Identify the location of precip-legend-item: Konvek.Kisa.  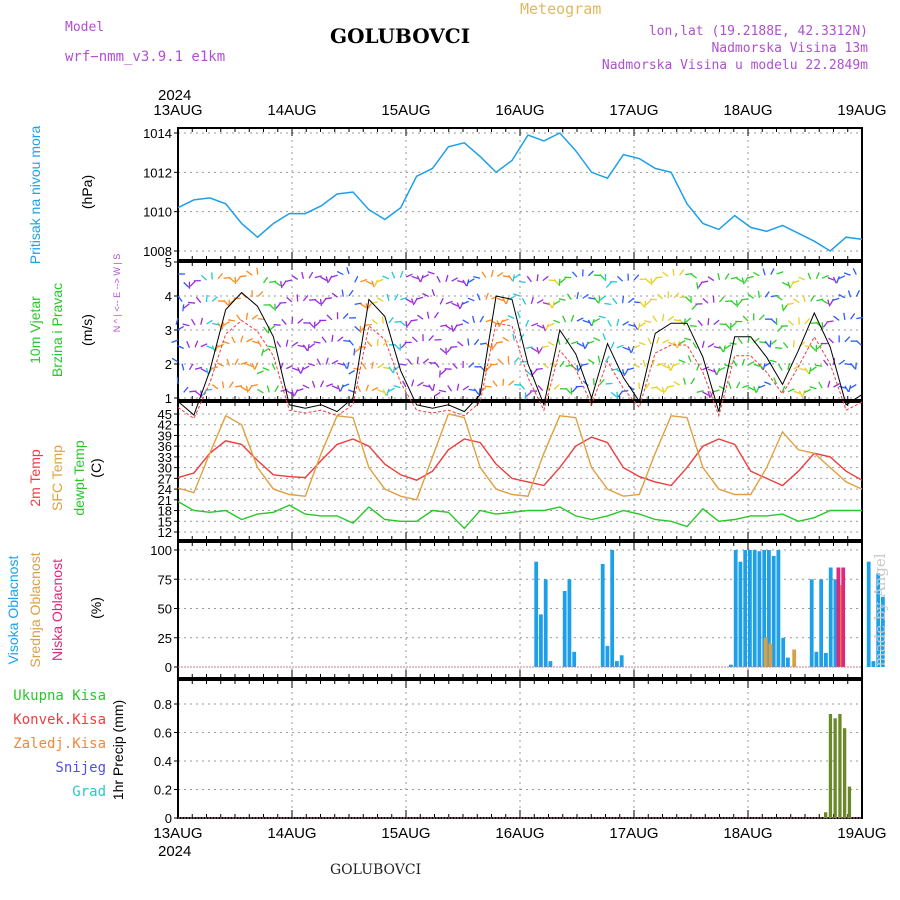
(59, 720).